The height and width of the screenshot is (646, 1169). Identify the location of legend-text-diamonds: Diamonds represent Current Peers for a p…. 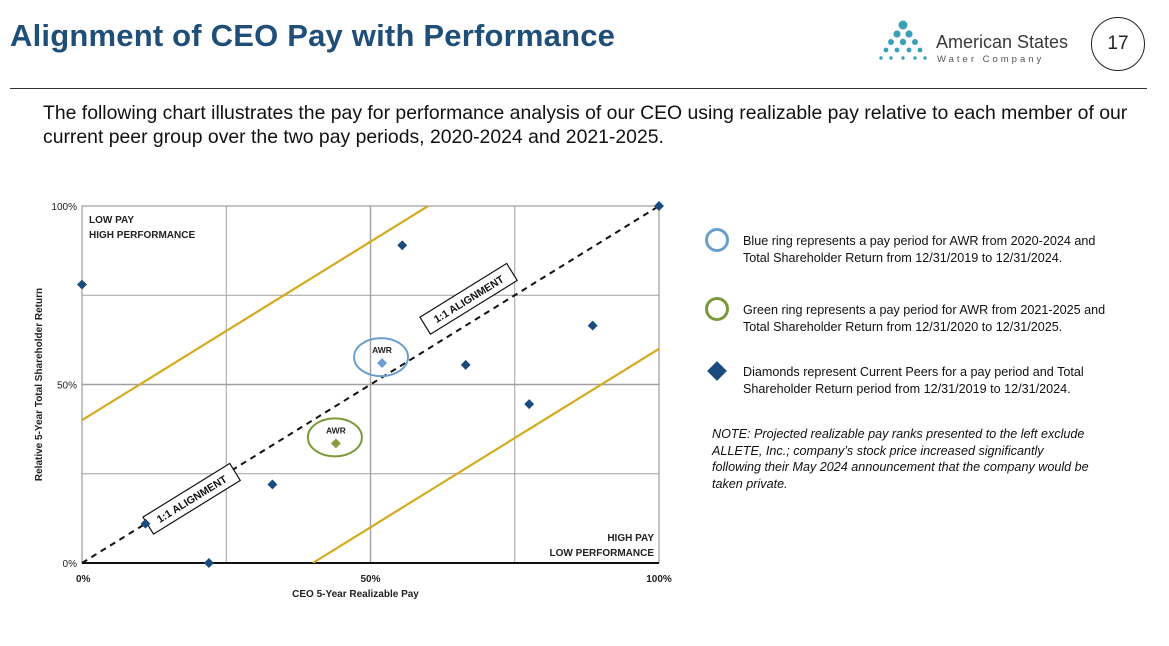
(913, 380).